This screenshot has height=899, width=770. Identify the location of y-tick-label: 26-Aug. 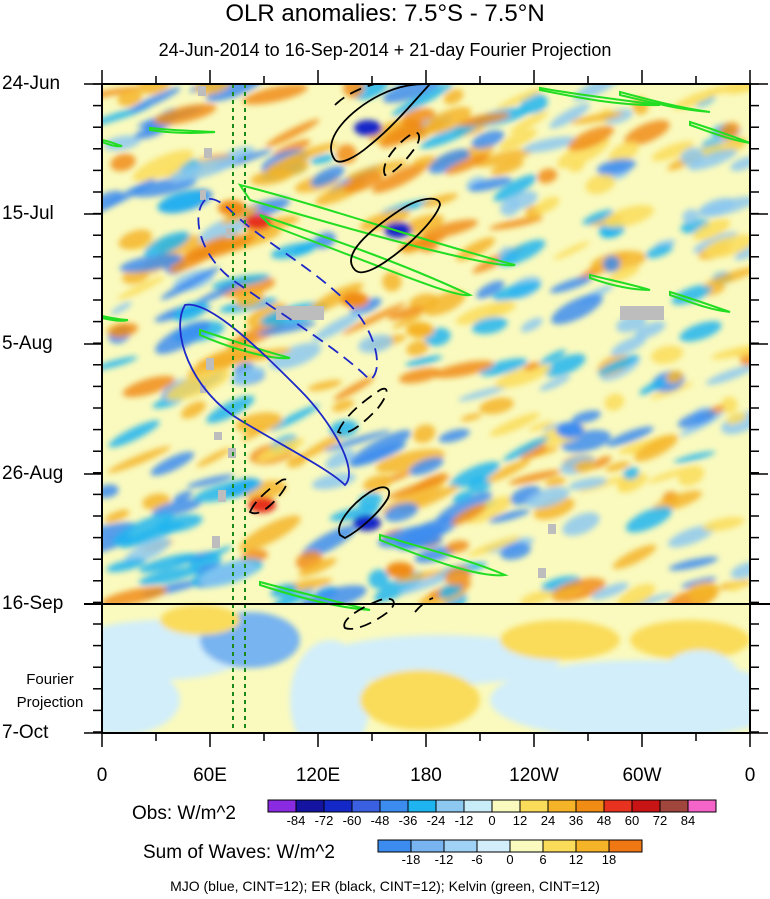
(33, 473).